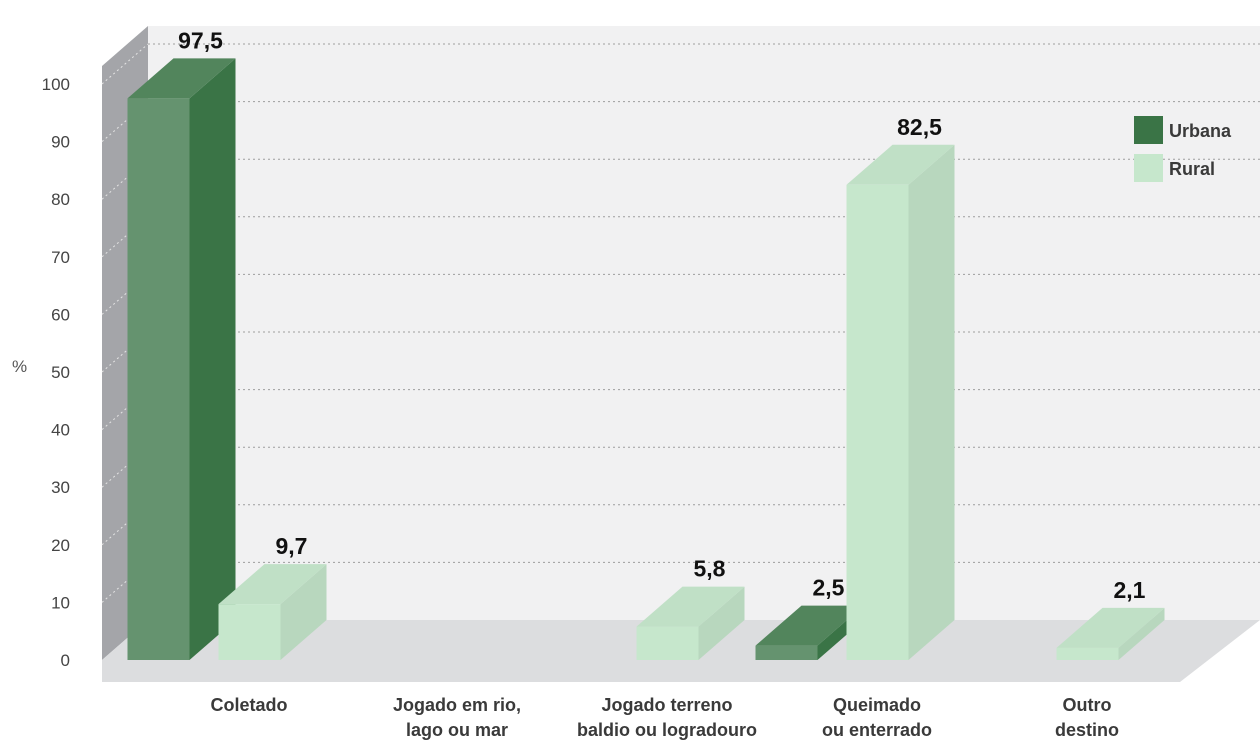 Image resolution: width=1260 pixels, height=740 pixels. I want to click on gridline, so click(125, 64).